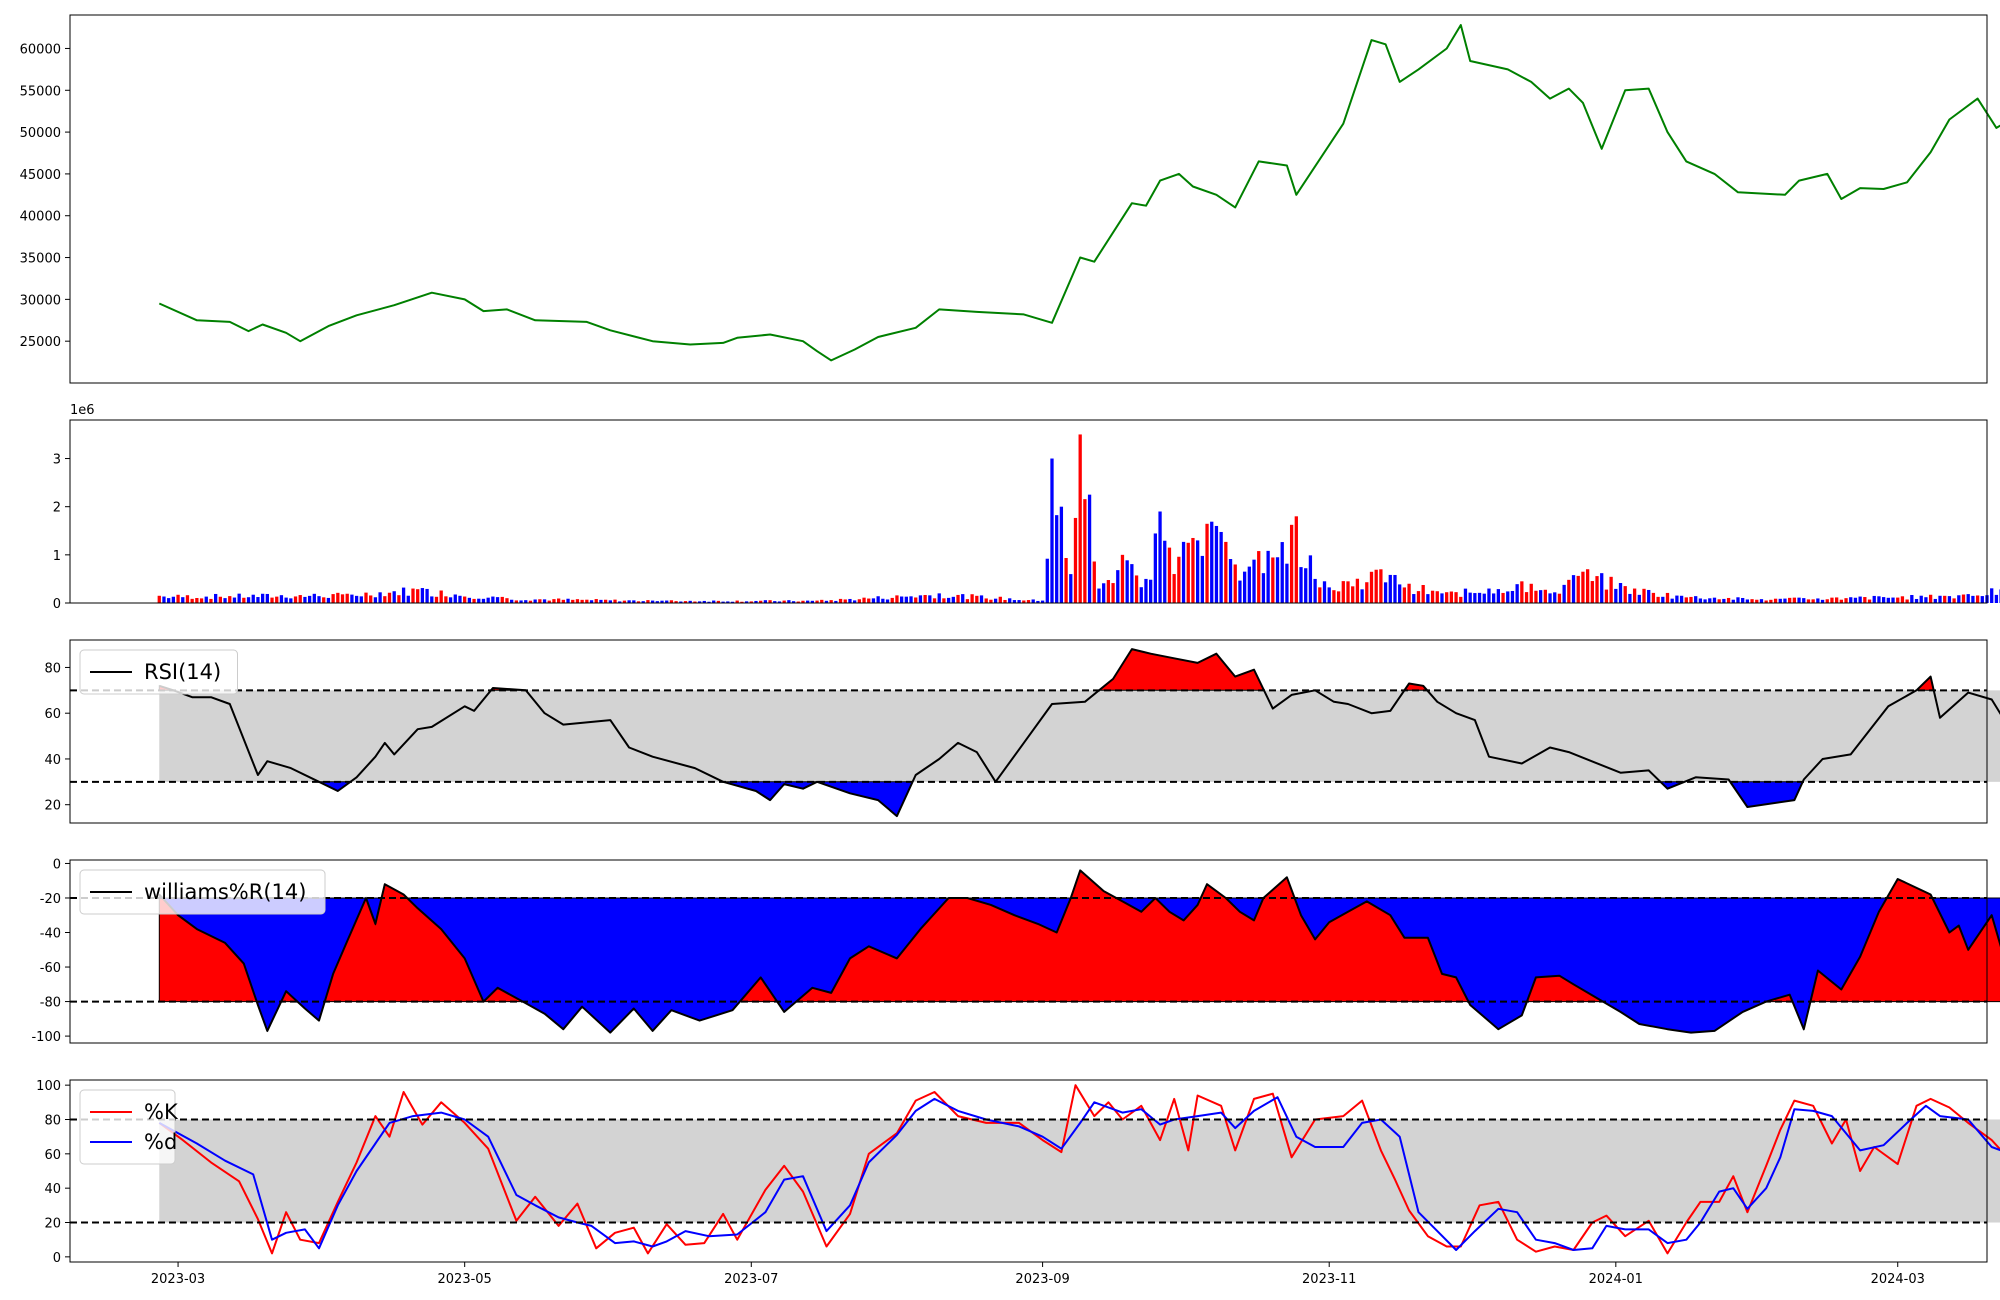 Image resolution: width=2000 pixels, height=1300 pixels. What do you see at coordinates (225, 892) in the screenshot?
I see `williams-legend-label: williams%R(14)` at bounding box center [225, 892].